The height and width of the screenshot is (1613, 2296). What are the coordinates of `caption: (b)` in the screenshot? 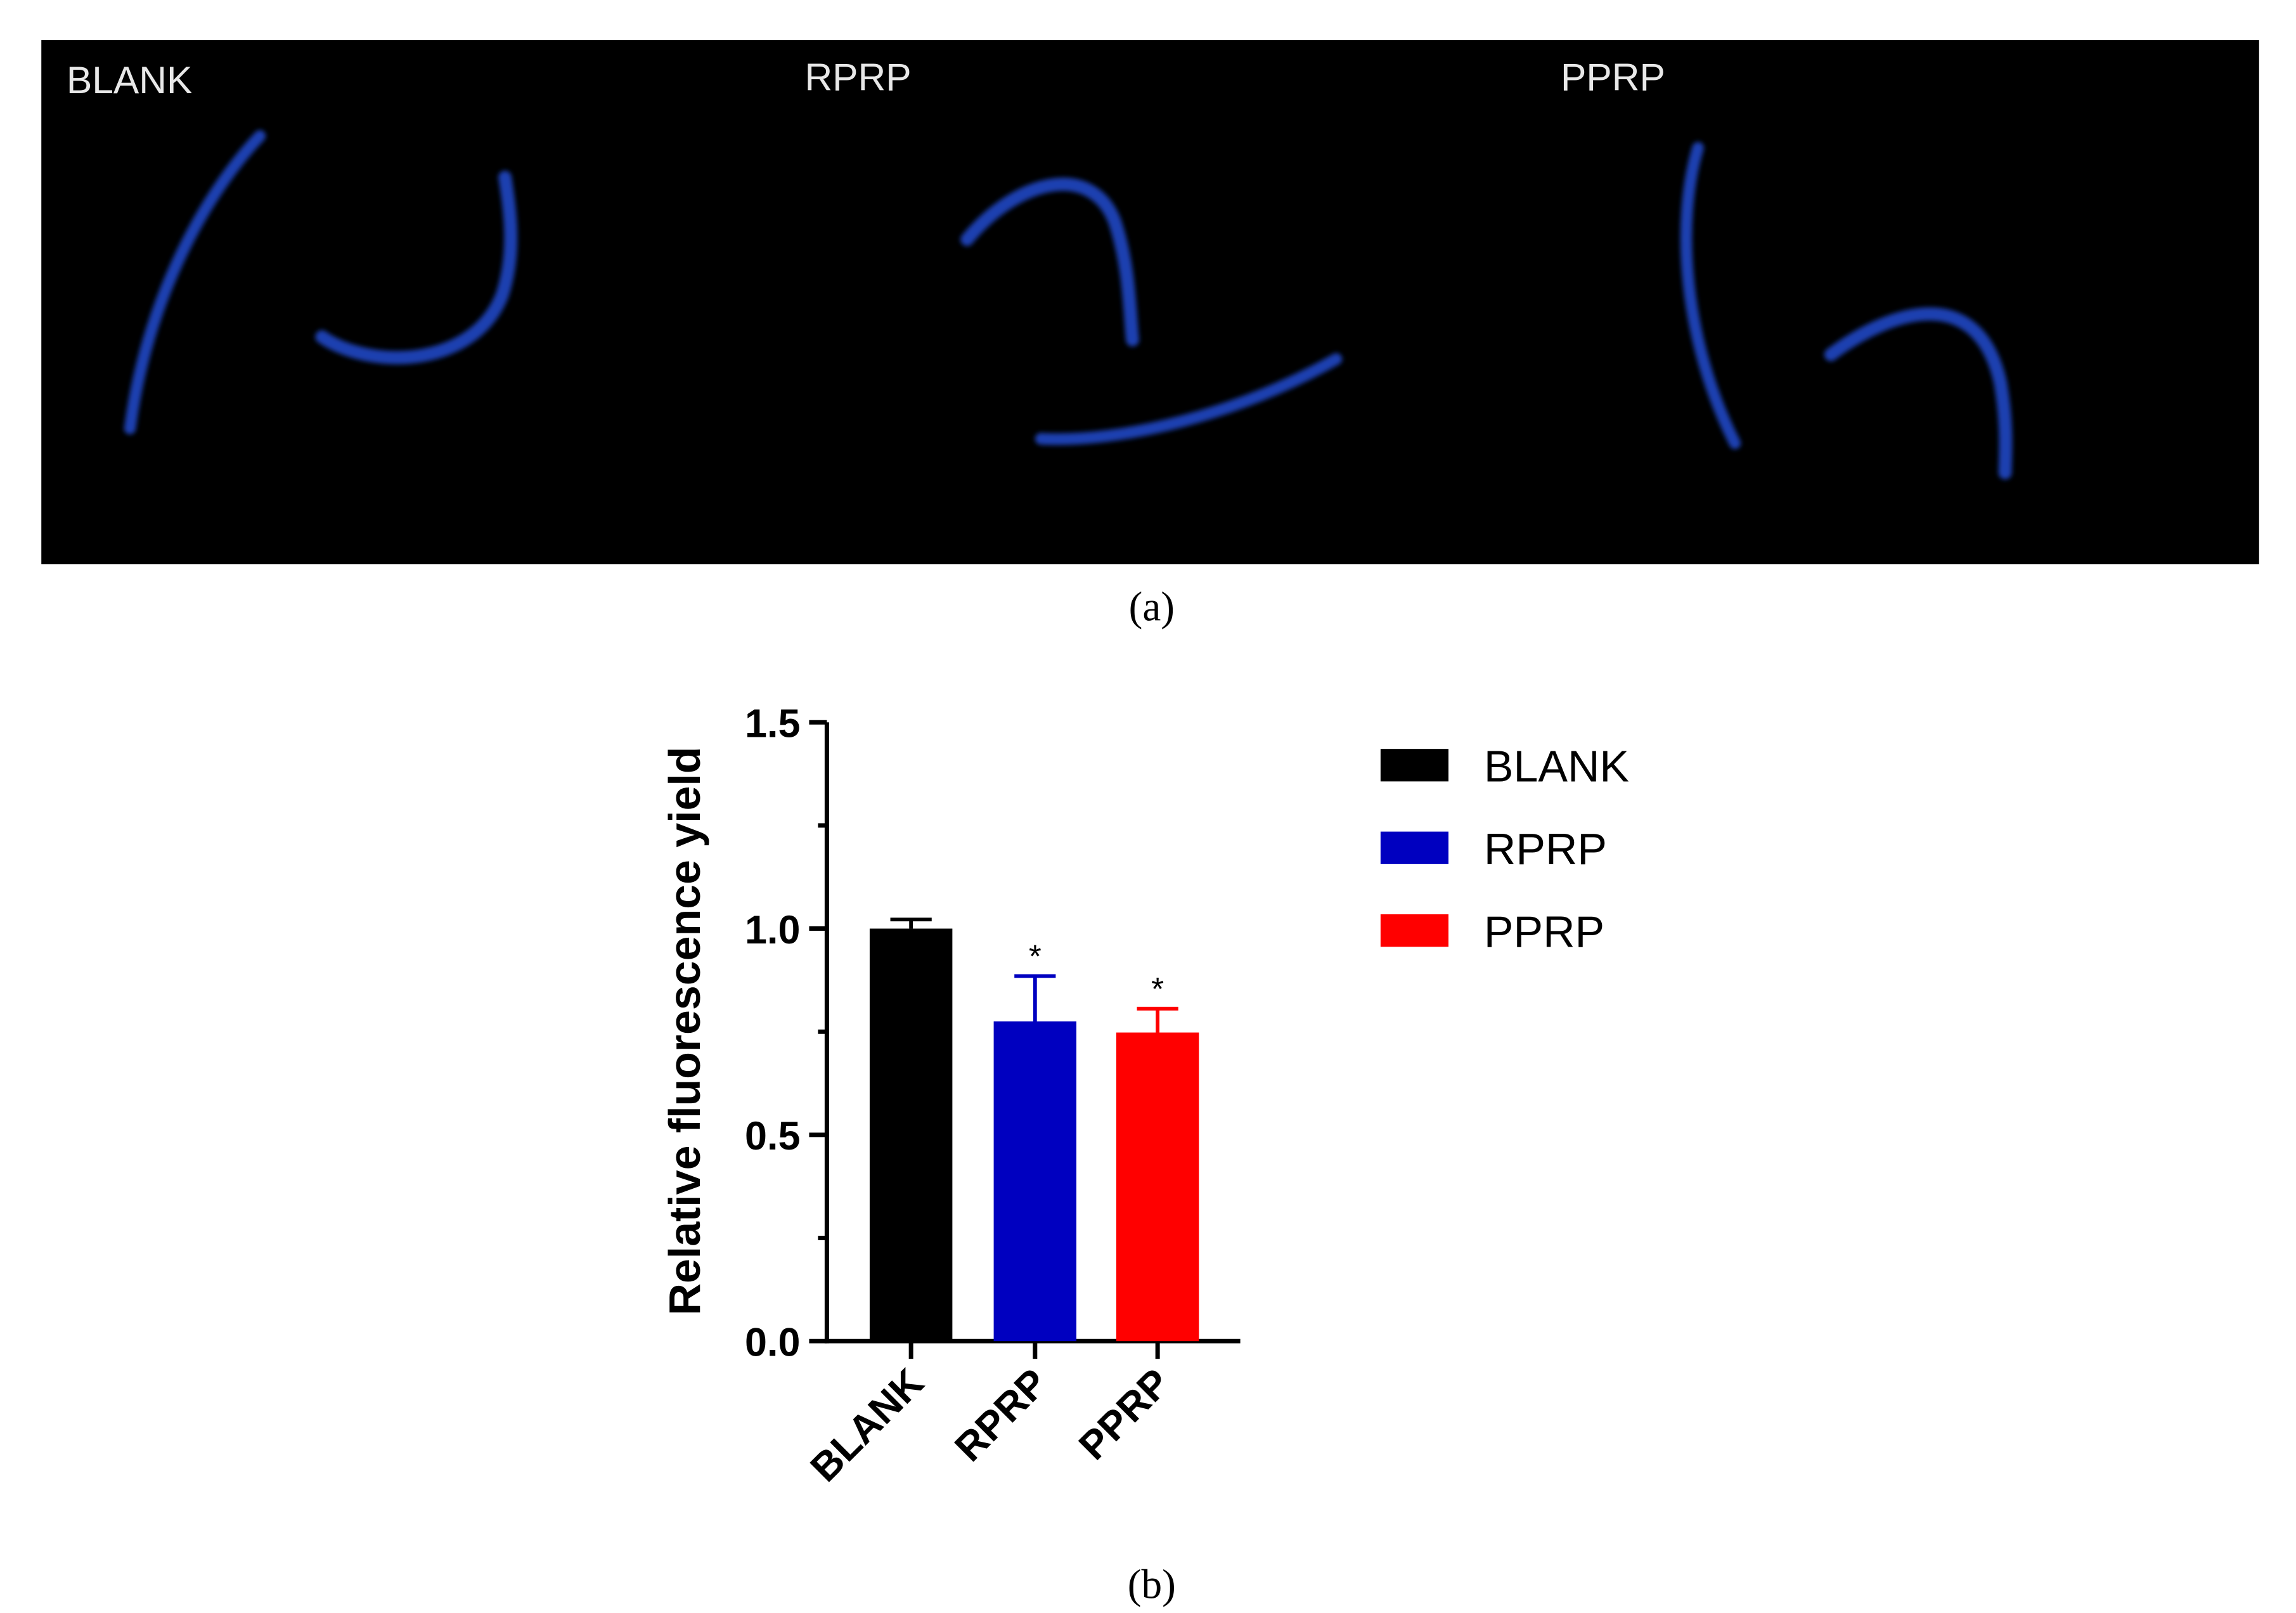 It's located at (1152, 1585).